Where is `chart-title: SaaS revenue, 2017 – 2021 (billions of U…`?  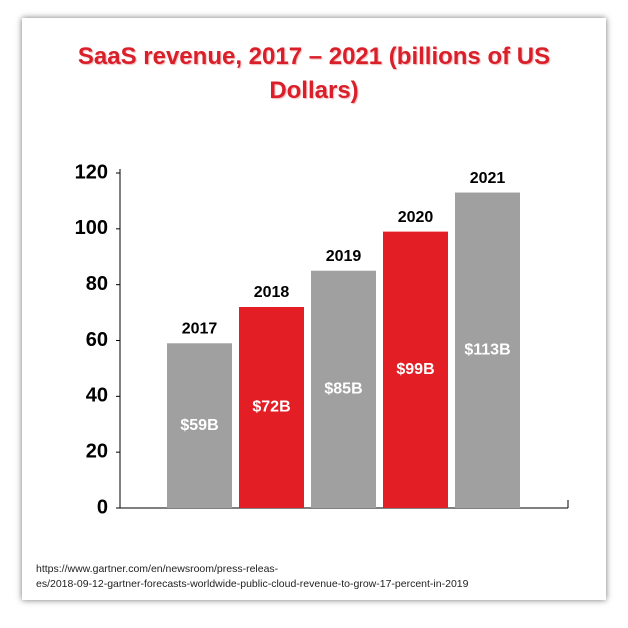 chart-title: SaaS revenue, 2017 – 2021 (billions of U… is located at coordinates (314, 73).